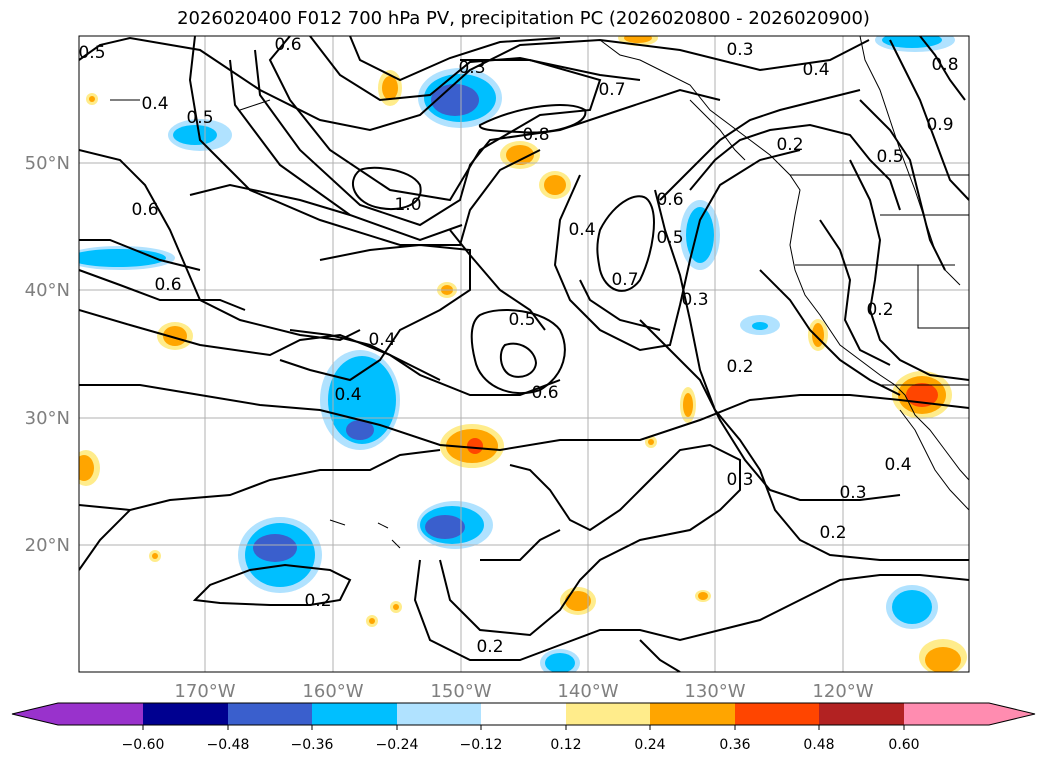 This screenshot has height=765, width=1047. What do you see at coordinates (565, 745) in the screenshot?
I see `colorbar-tick-label: 0.12` at bounding box center [565, 745].